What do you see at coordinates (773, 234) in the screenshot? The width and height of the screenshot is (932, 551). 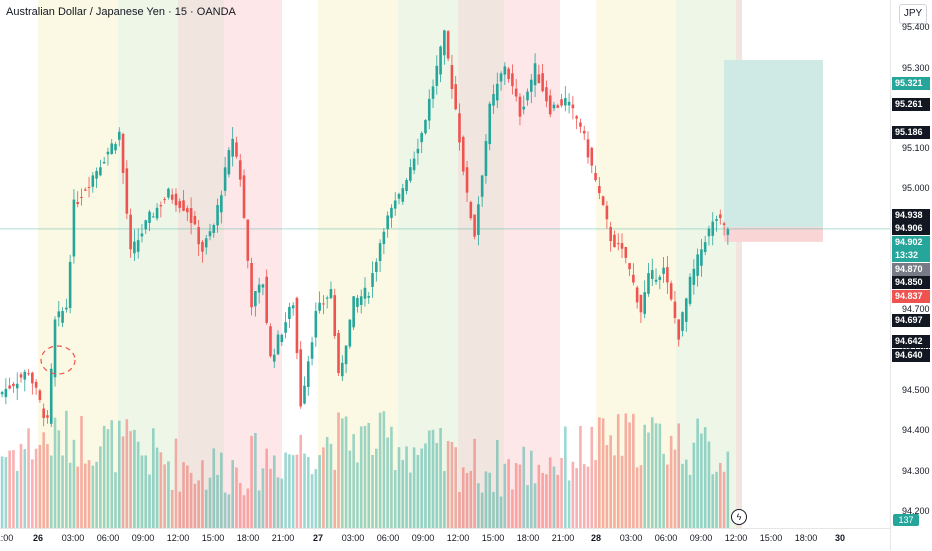 I see `stop-zone` at bounding box center [773, 234].